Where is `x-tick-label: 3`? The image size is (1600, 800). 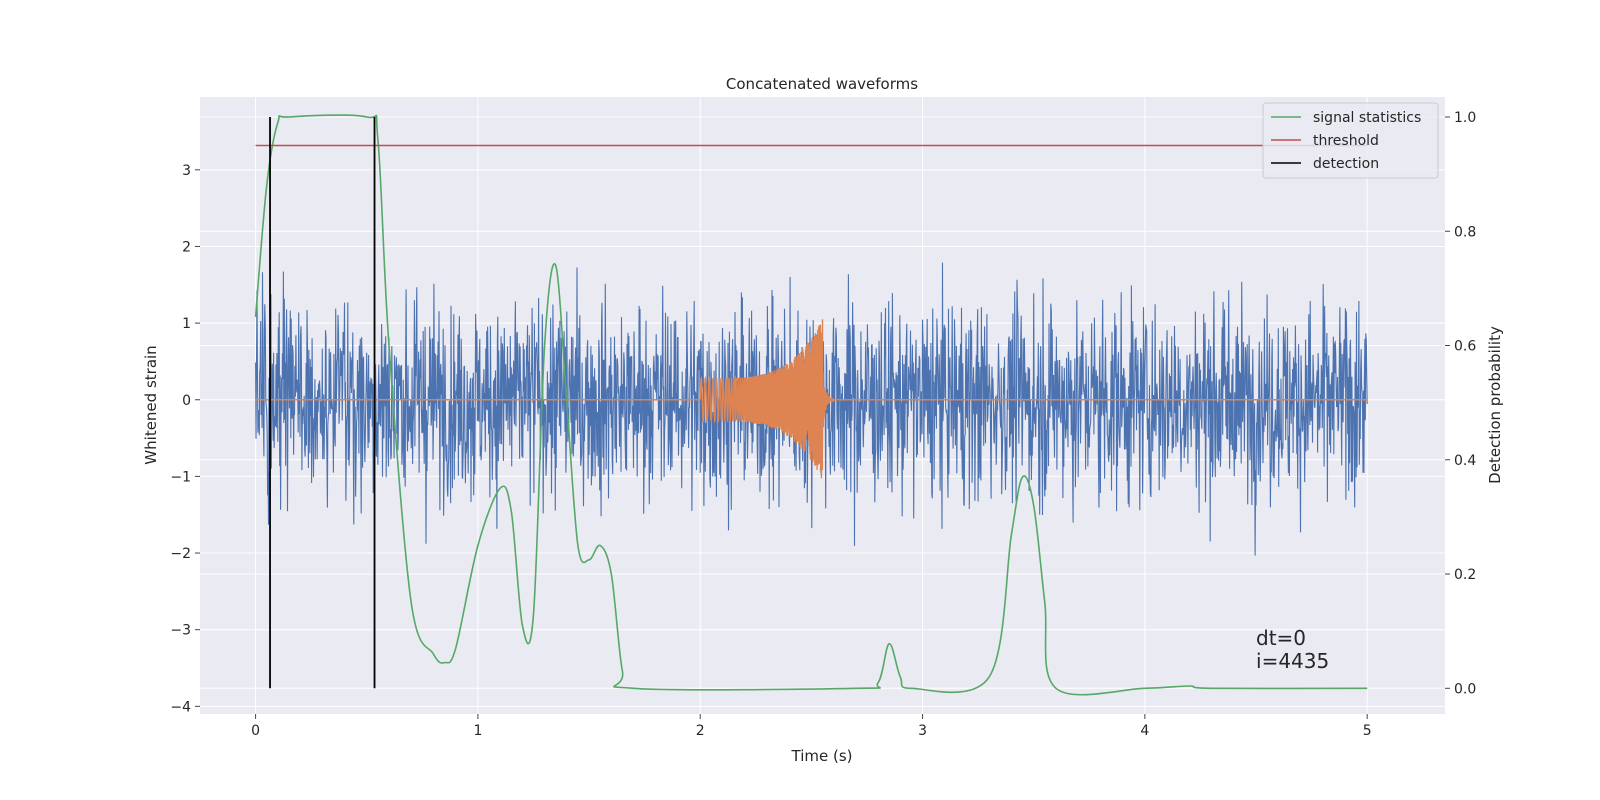 x-tick-label: 3 is located at coordinates (922, 731).